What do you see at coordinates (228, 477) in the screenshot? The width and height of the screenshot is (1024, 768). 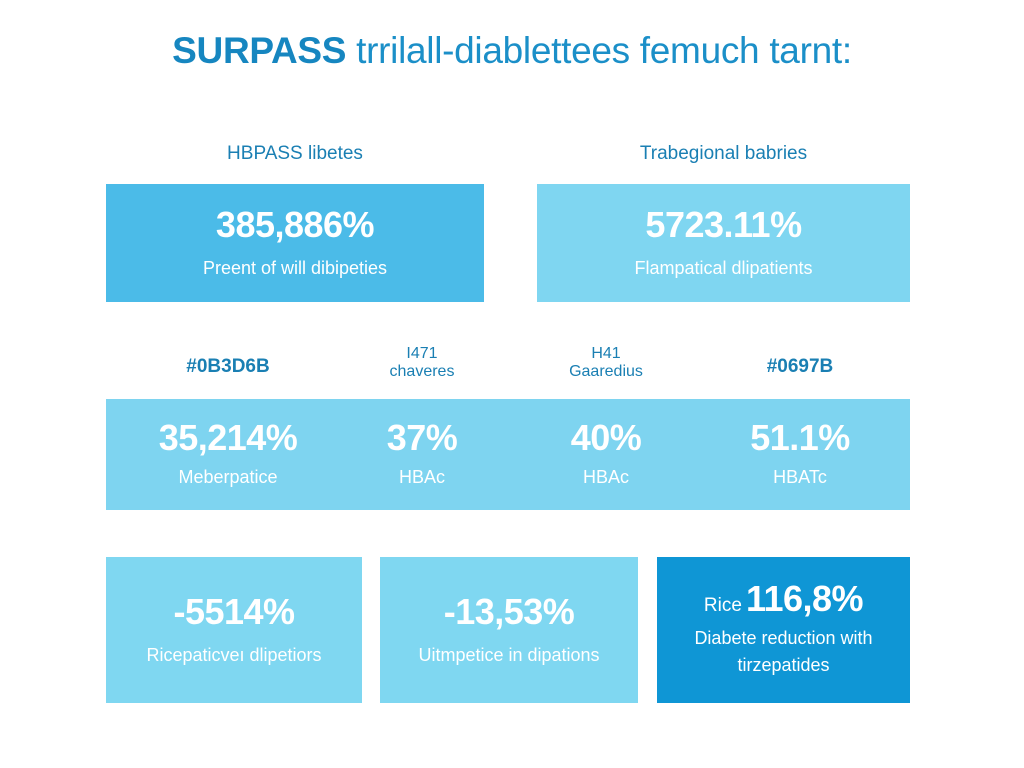 I see `stat-label: Meberpatice` at bounding box center [228, 477].